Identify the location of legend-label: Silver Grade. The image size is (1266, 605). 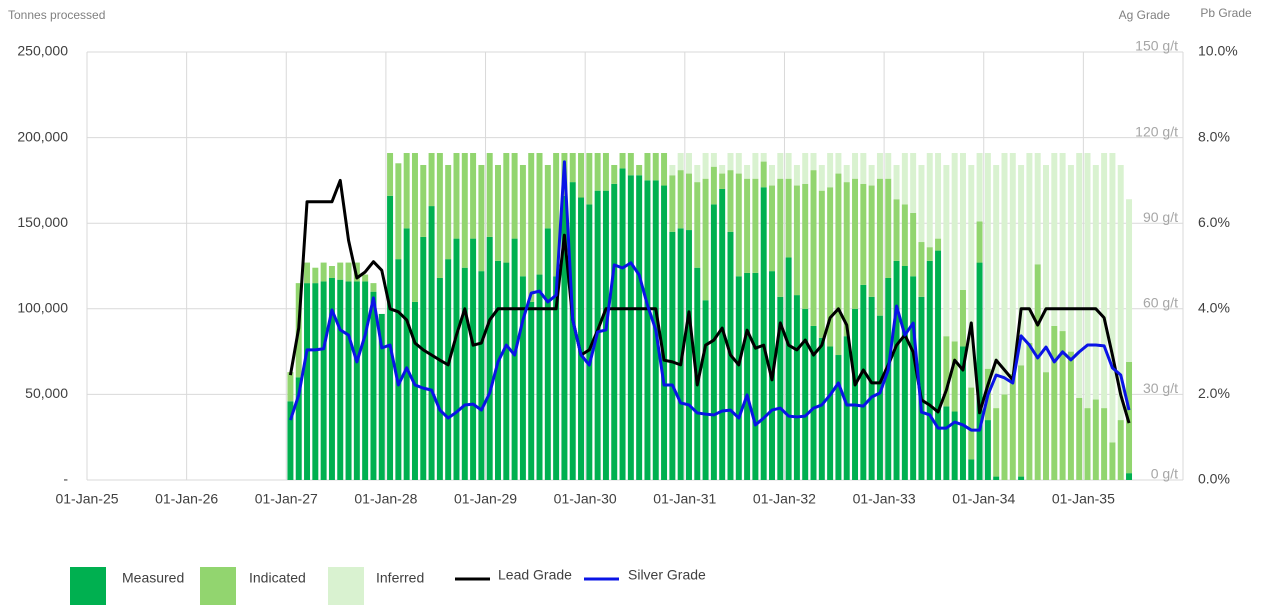
(667, 575).